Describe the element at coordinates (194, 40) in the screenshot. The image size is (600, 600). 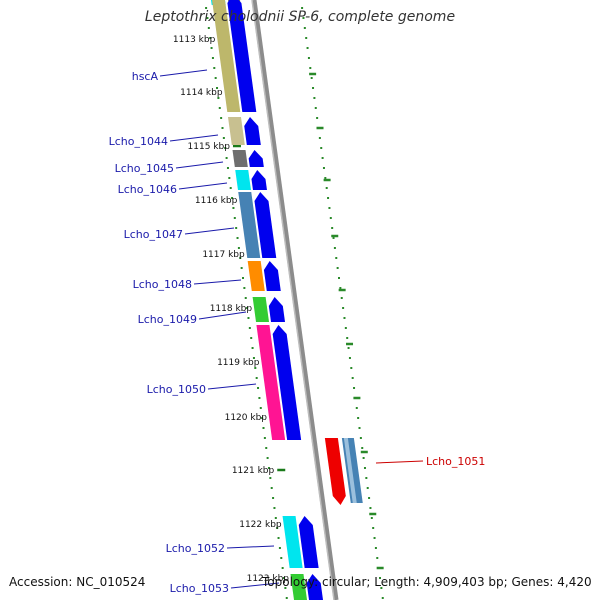
I see `ruler-tick-label: 1113 kbp` at that location.